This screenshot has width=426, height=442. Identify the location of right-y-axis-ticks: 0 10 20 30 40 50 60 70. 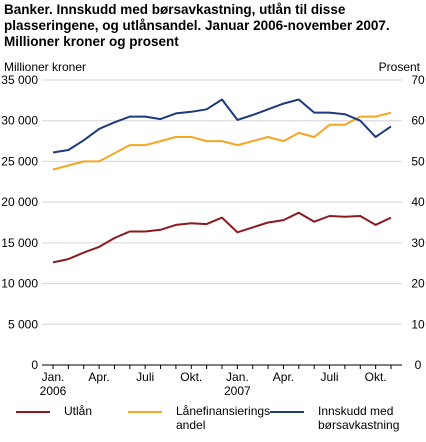
(418, 222).